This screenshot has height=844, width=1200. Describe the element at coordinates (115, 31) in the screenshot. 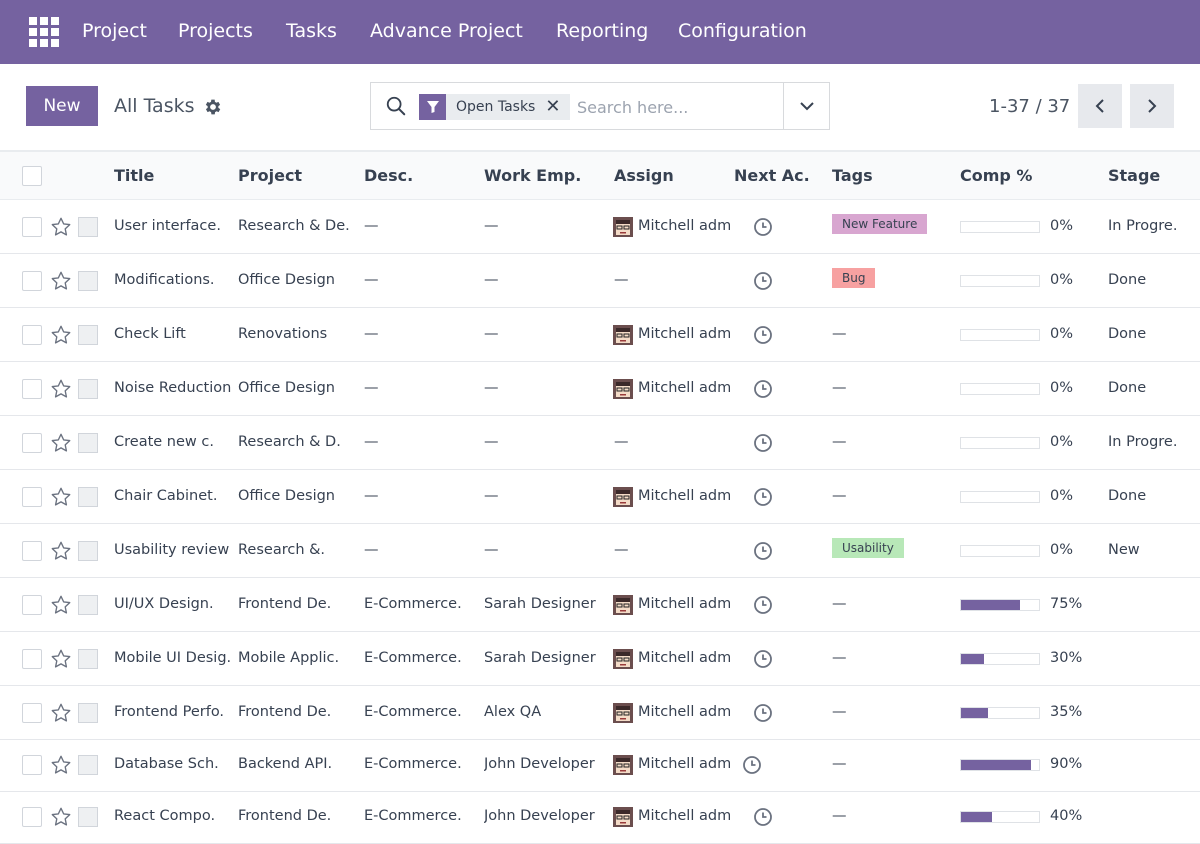

I see `nav-item-project: Project` at that location.